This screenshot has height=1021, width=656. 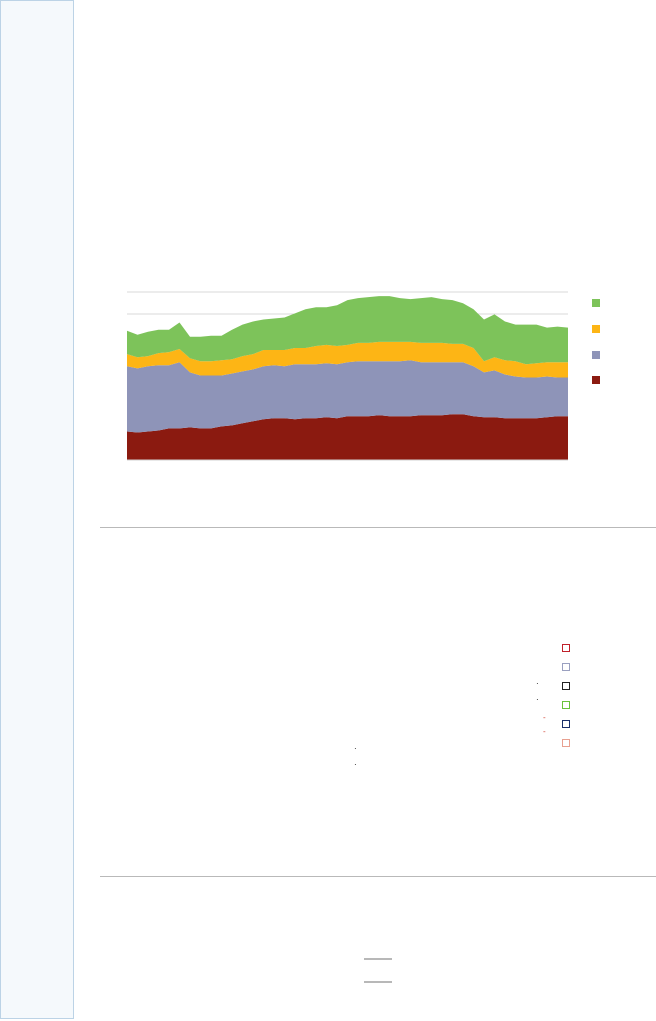 I want to click on area-series, so click(x=347, y=378).